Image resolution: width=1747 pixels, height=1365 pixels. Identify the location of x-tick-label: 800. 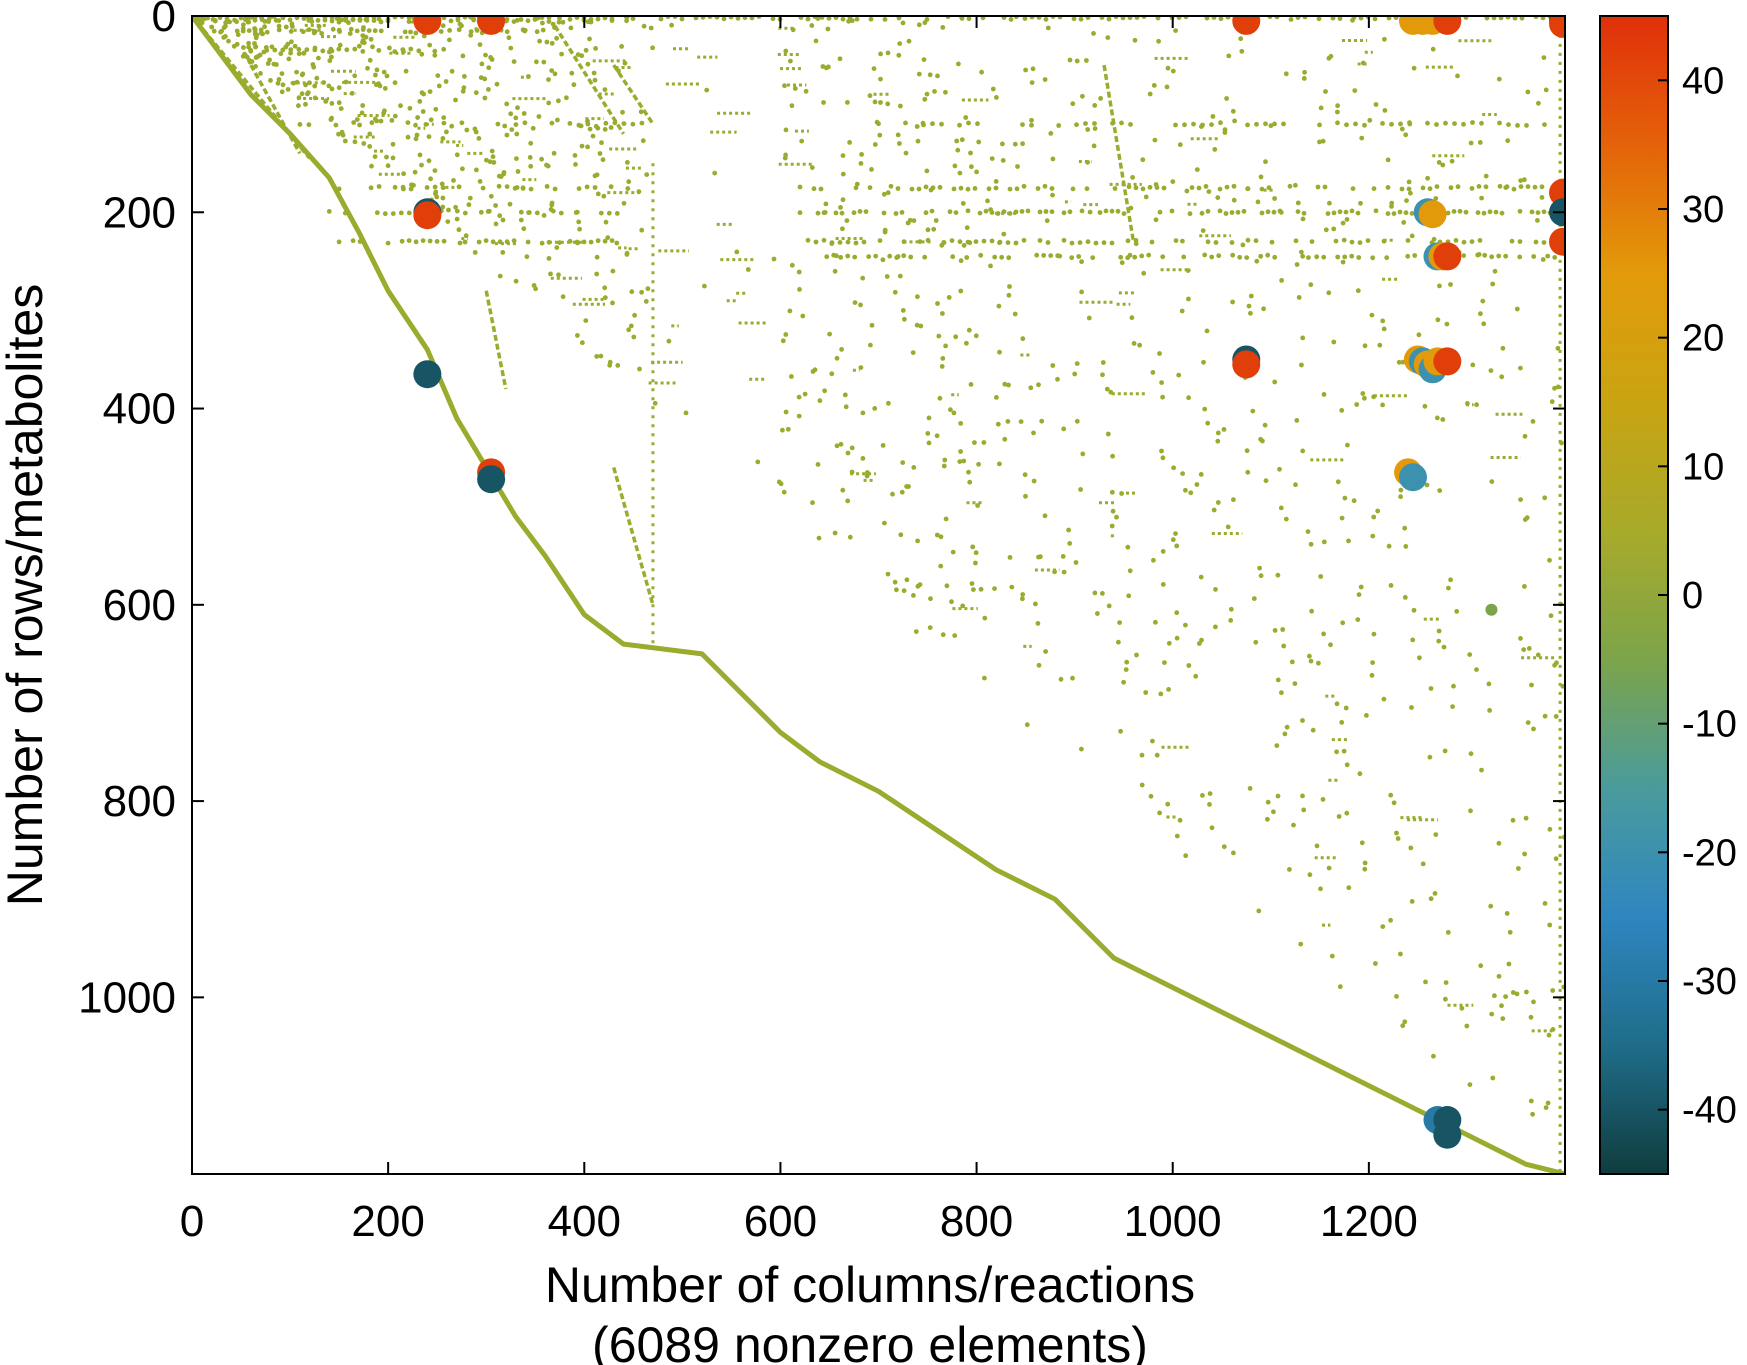
(976, 1221).